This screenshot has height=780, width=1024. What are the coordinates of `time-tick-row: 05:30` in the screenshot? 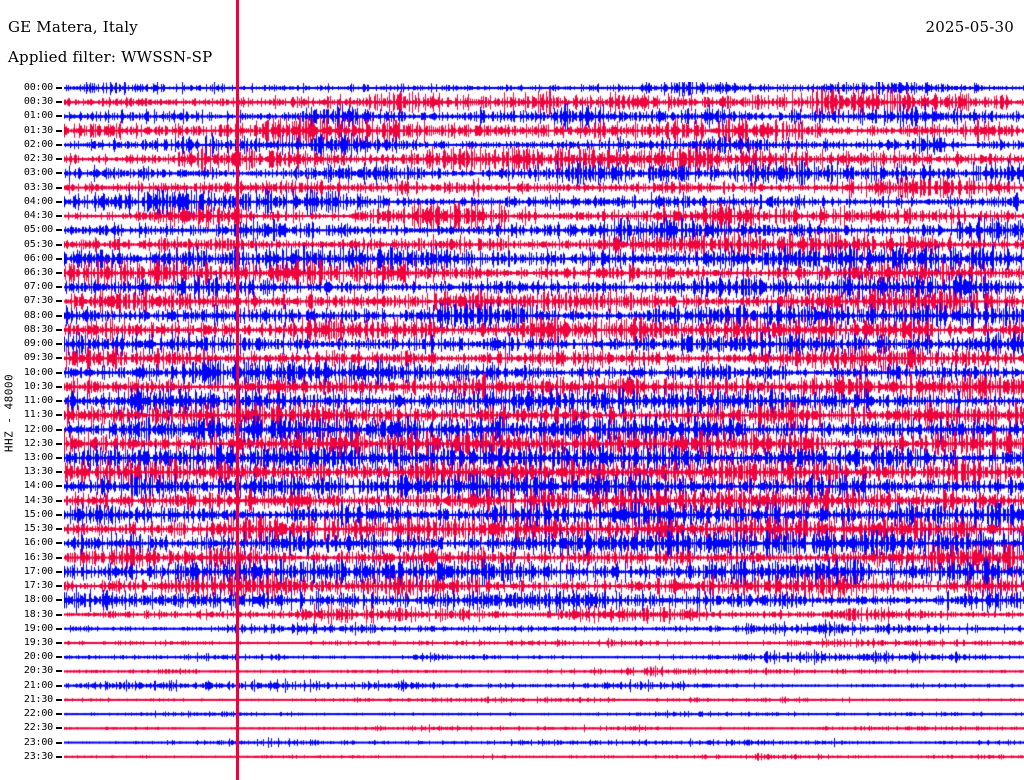 It's located at (32, 245).